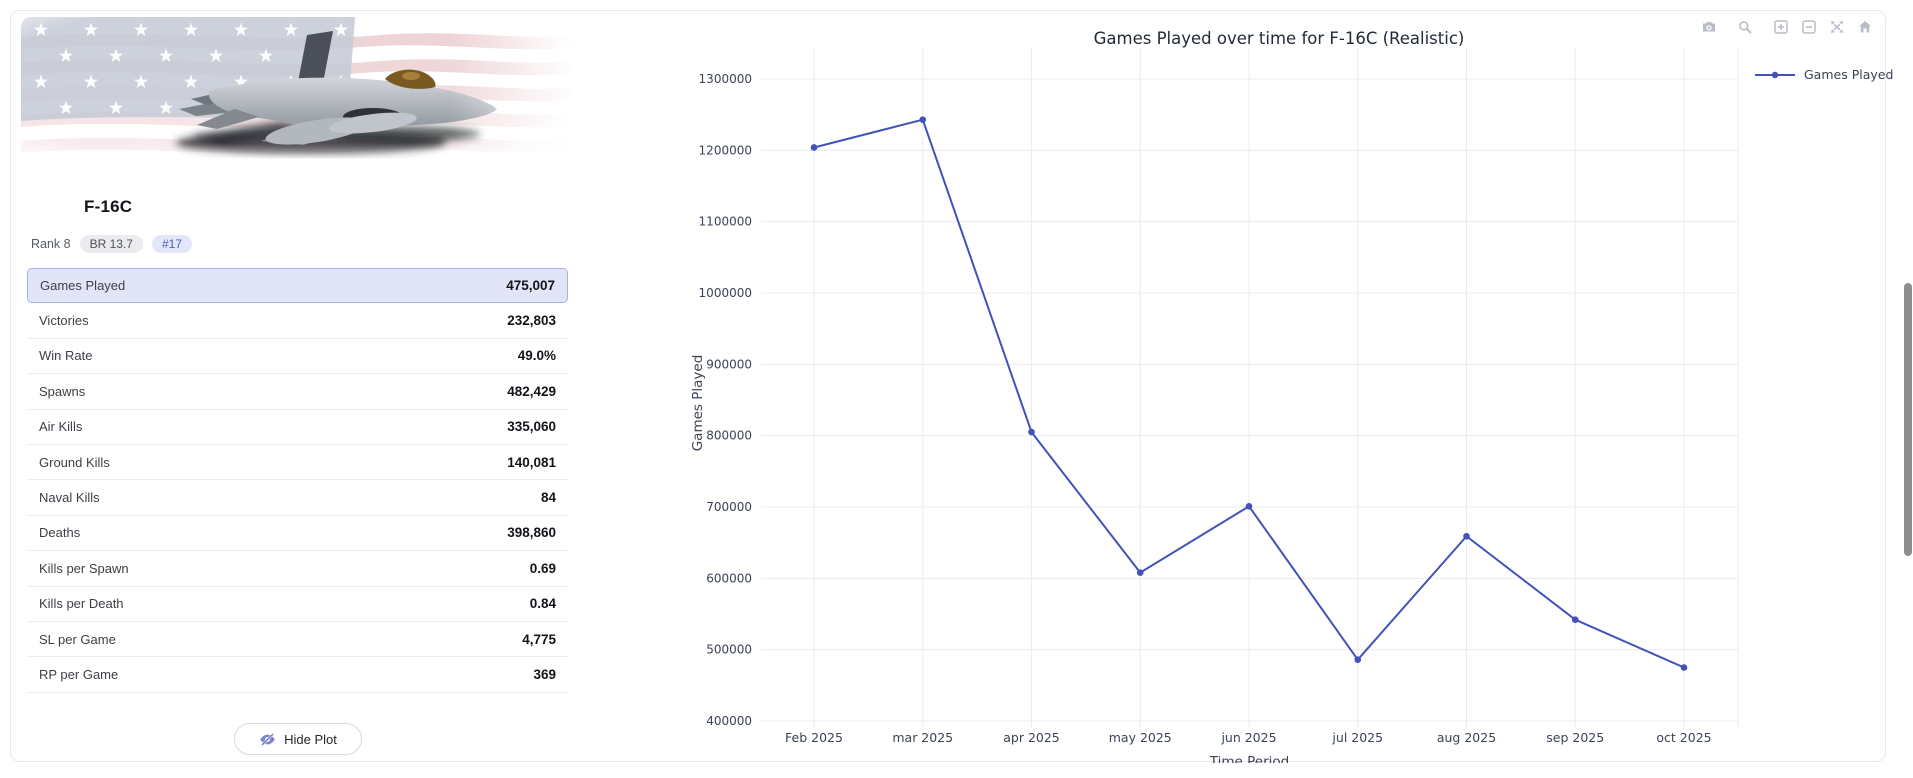 This screenshot has height=778, width=1913. Describe the element at coordinates (297, 286) in the screenshot. I see `stat-row-games-played: Games Played 475,007` at that location.